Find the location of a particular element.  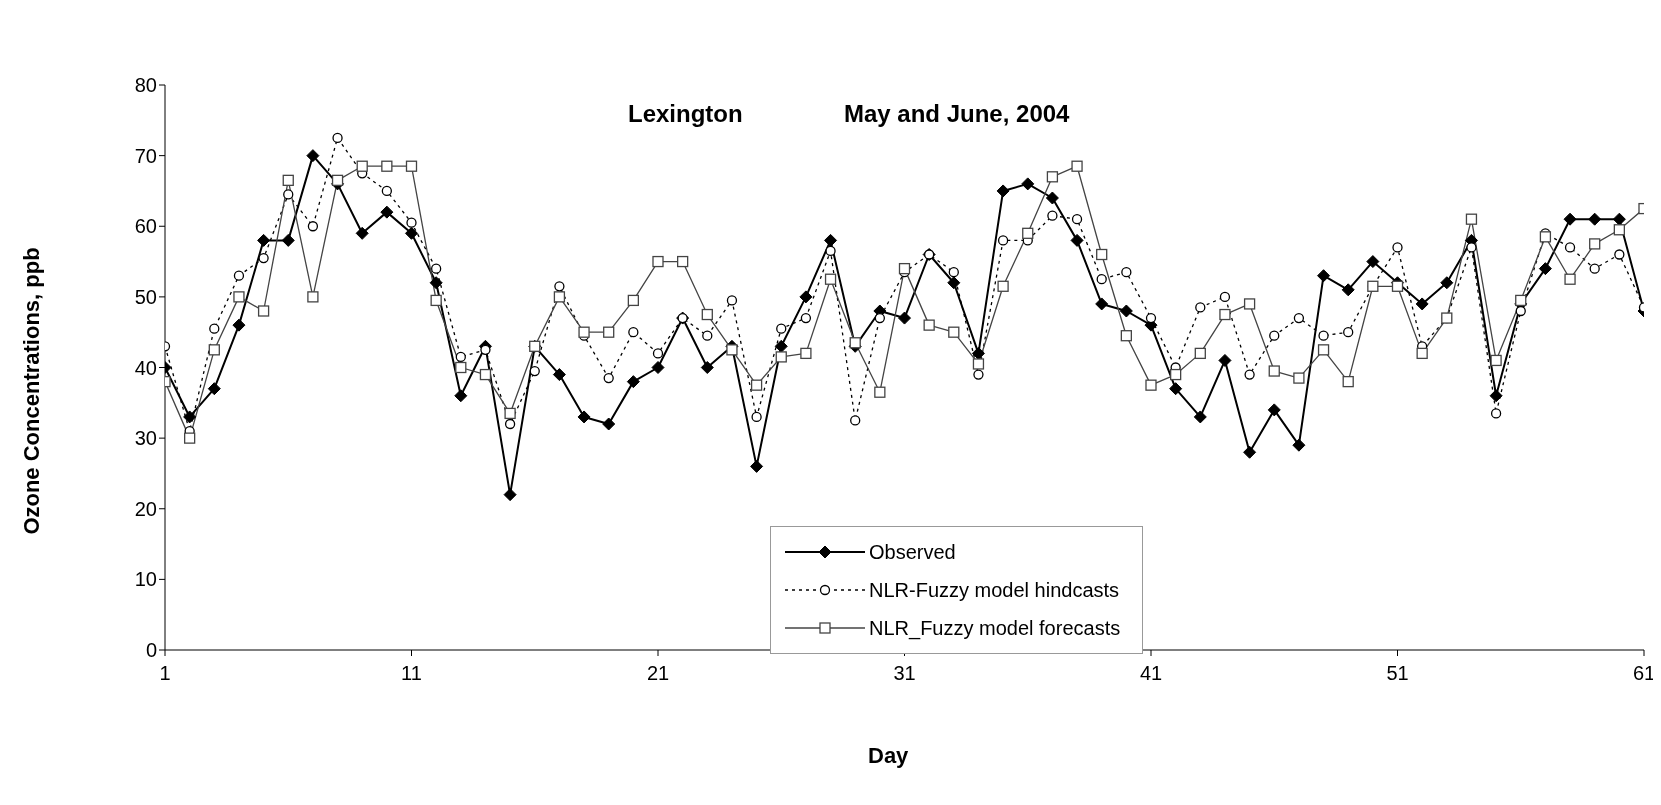

legend-label: Observed is located at coordinates (912, 552).